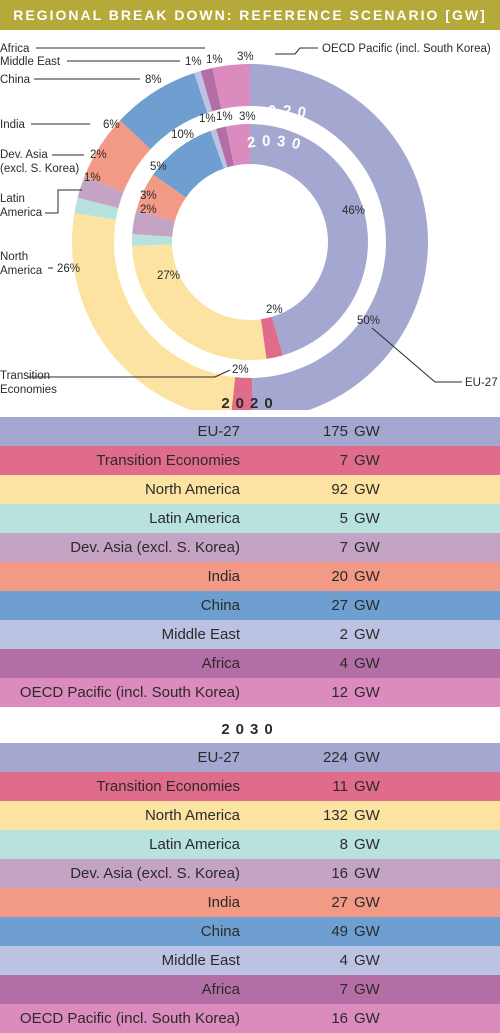  Describe the element at coordinates (406, 49) in the screenshot. I see `label-oecd: OECD Pacific (incl. South Korea)` at that location.